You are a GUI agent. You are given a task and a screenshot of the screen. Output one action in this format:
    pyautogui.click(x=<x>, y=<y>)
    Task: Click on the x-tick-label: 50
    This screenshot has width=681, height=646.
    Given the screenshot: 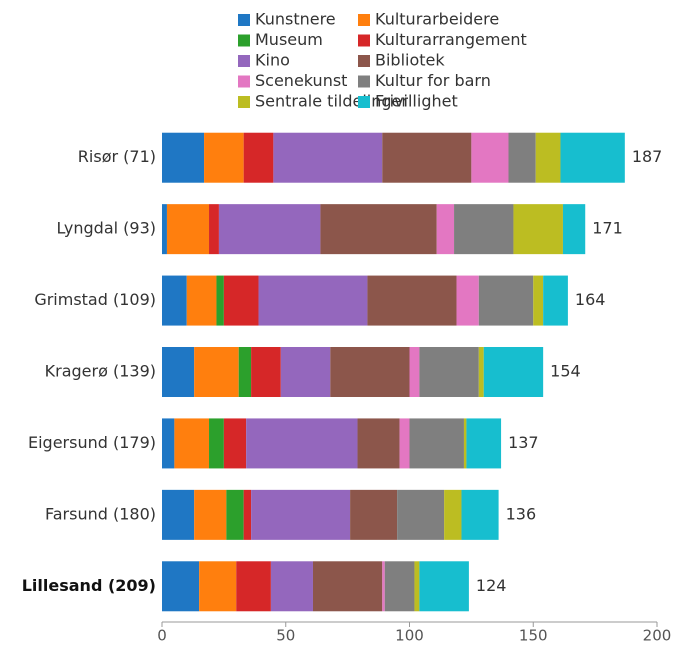 What is the action you would take?
    pyautogui.click(x=285, y=636)
    